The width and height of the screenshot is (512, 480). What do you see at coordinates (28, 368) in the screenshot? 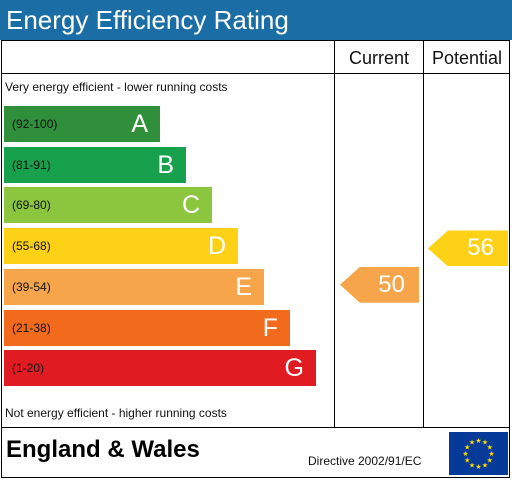
I see `band-range: (1-20)` at bounding box center [28, 368].